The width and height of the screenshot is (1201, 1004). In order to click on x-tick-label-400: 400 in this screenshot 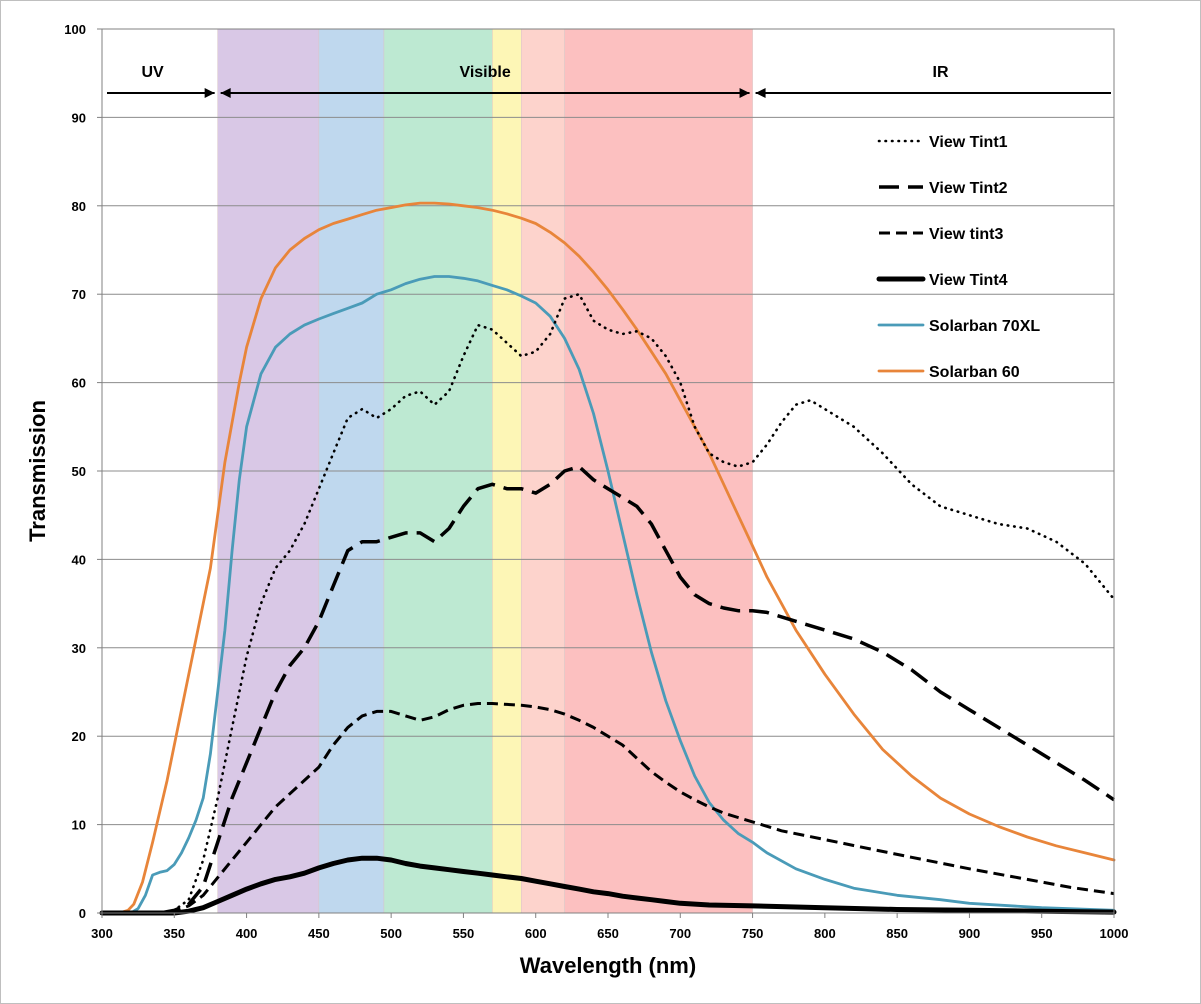, I will do `click(247, 933)`.